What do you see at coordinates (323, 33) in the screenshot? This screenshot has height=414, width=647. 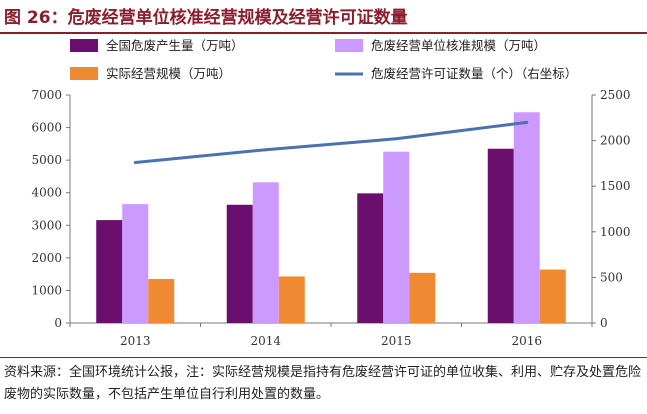 I see `title-rule` at bounding box center [323, 33].